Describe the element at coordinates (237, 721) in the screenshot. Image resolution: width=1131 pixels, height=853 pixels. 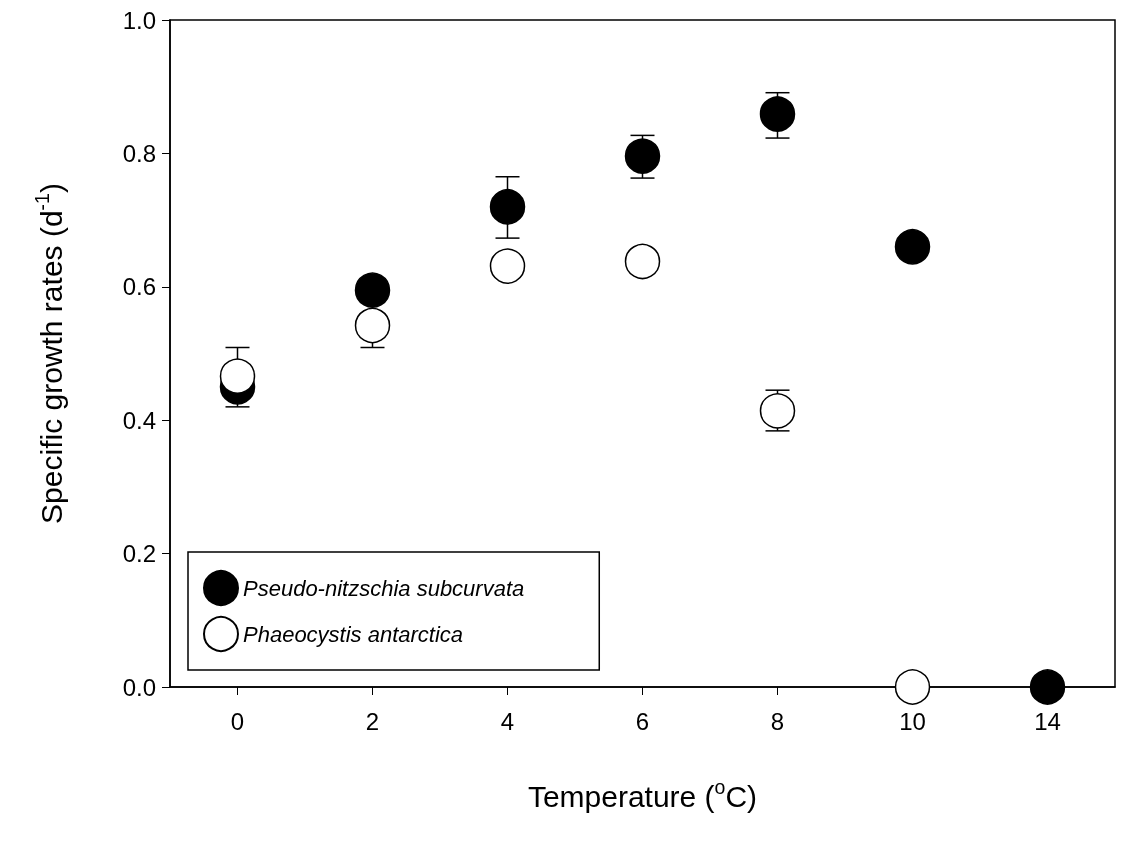
I see `x-tick-label: 0` at that location.